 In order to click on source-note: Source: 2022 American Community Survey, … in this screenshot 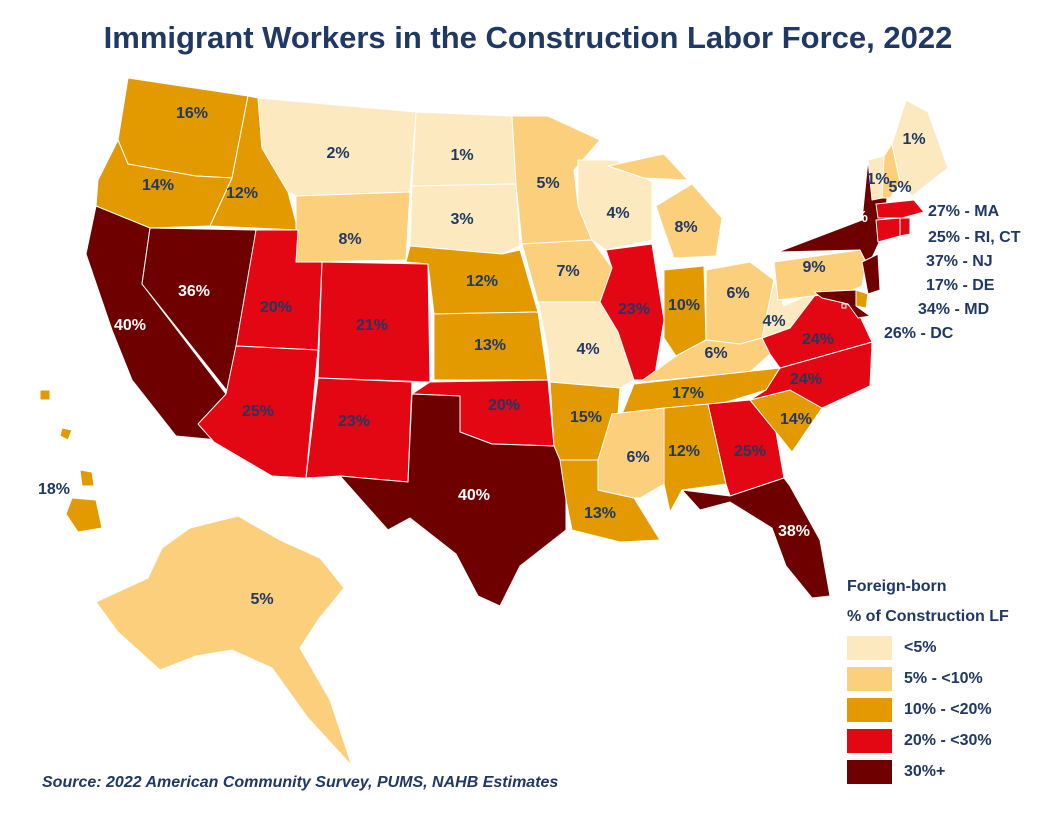, I will do `click(300, 782)`.